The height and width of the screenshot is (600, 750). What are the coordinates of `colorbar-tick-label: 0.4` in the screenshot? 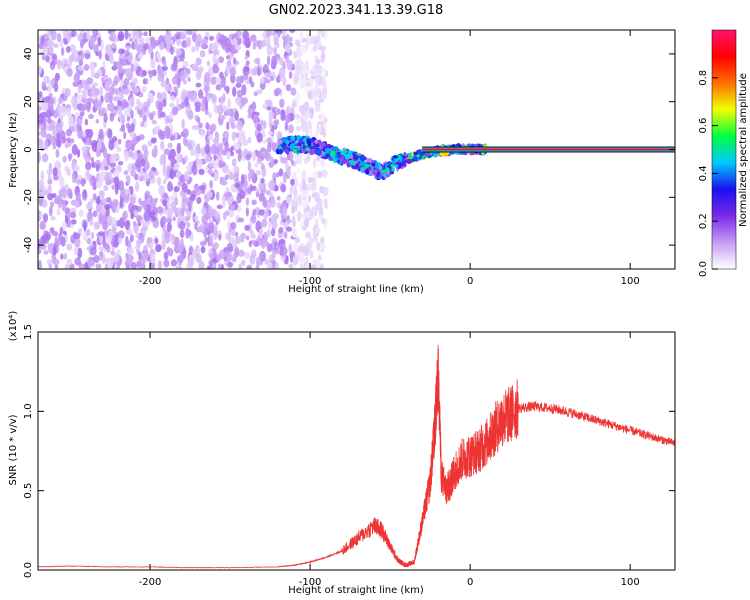 It's located at (703, 173).